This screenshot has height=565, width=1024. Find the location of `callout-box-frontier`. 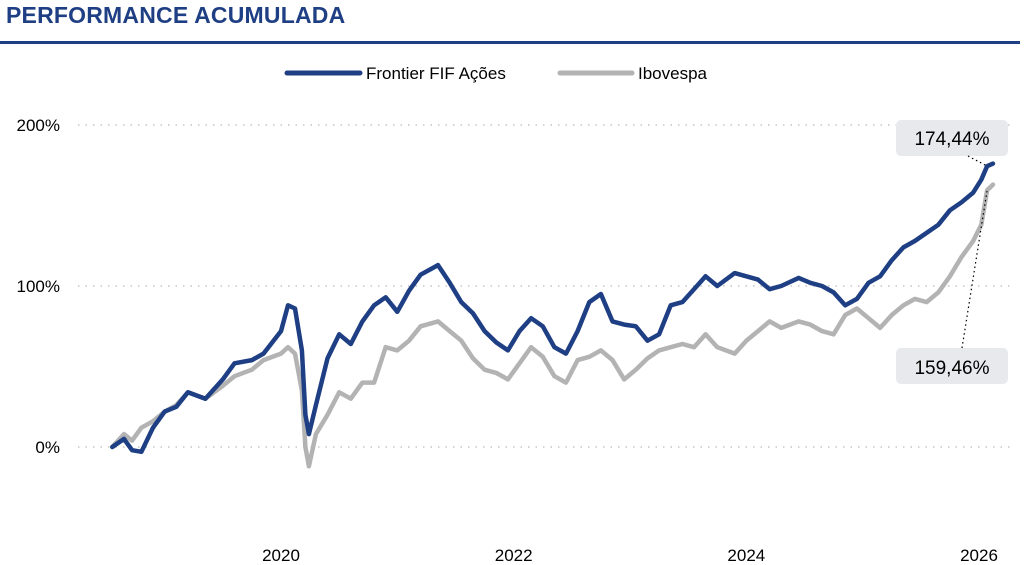

callout-box-frontier is located at coordinates (952, 138).